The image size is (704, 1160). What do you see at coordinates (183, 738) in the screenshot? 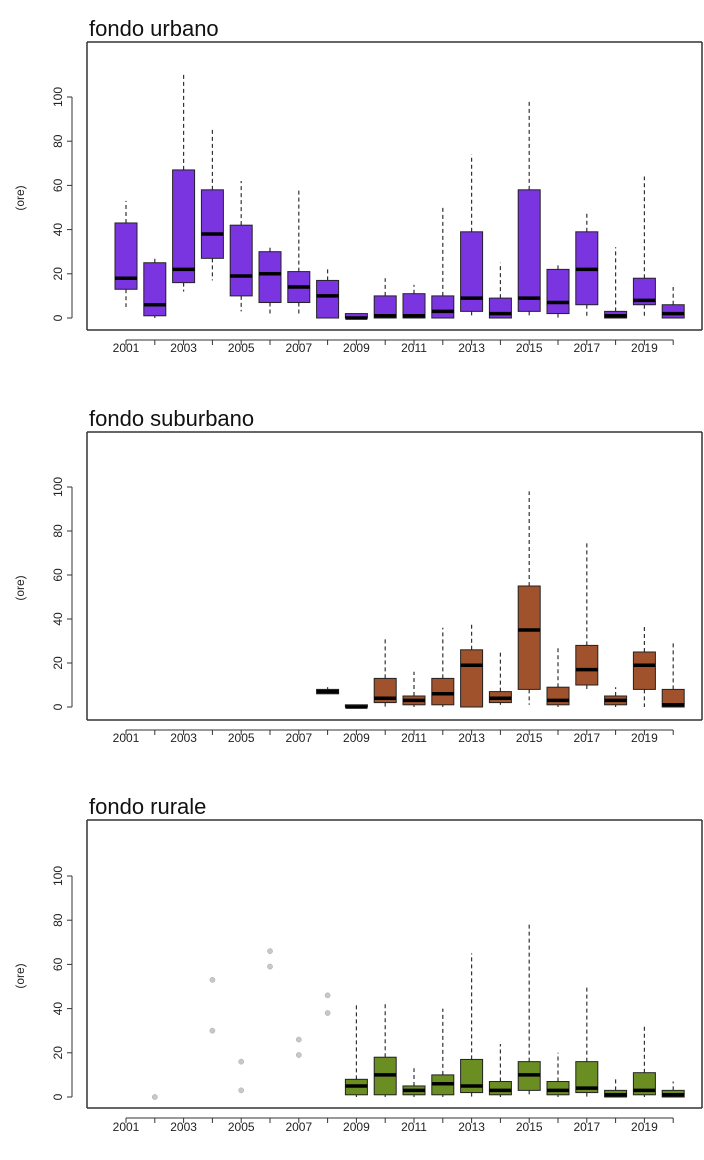
I see `panel-2-x-tick-label: 2003` at bounding box center [183, 738].